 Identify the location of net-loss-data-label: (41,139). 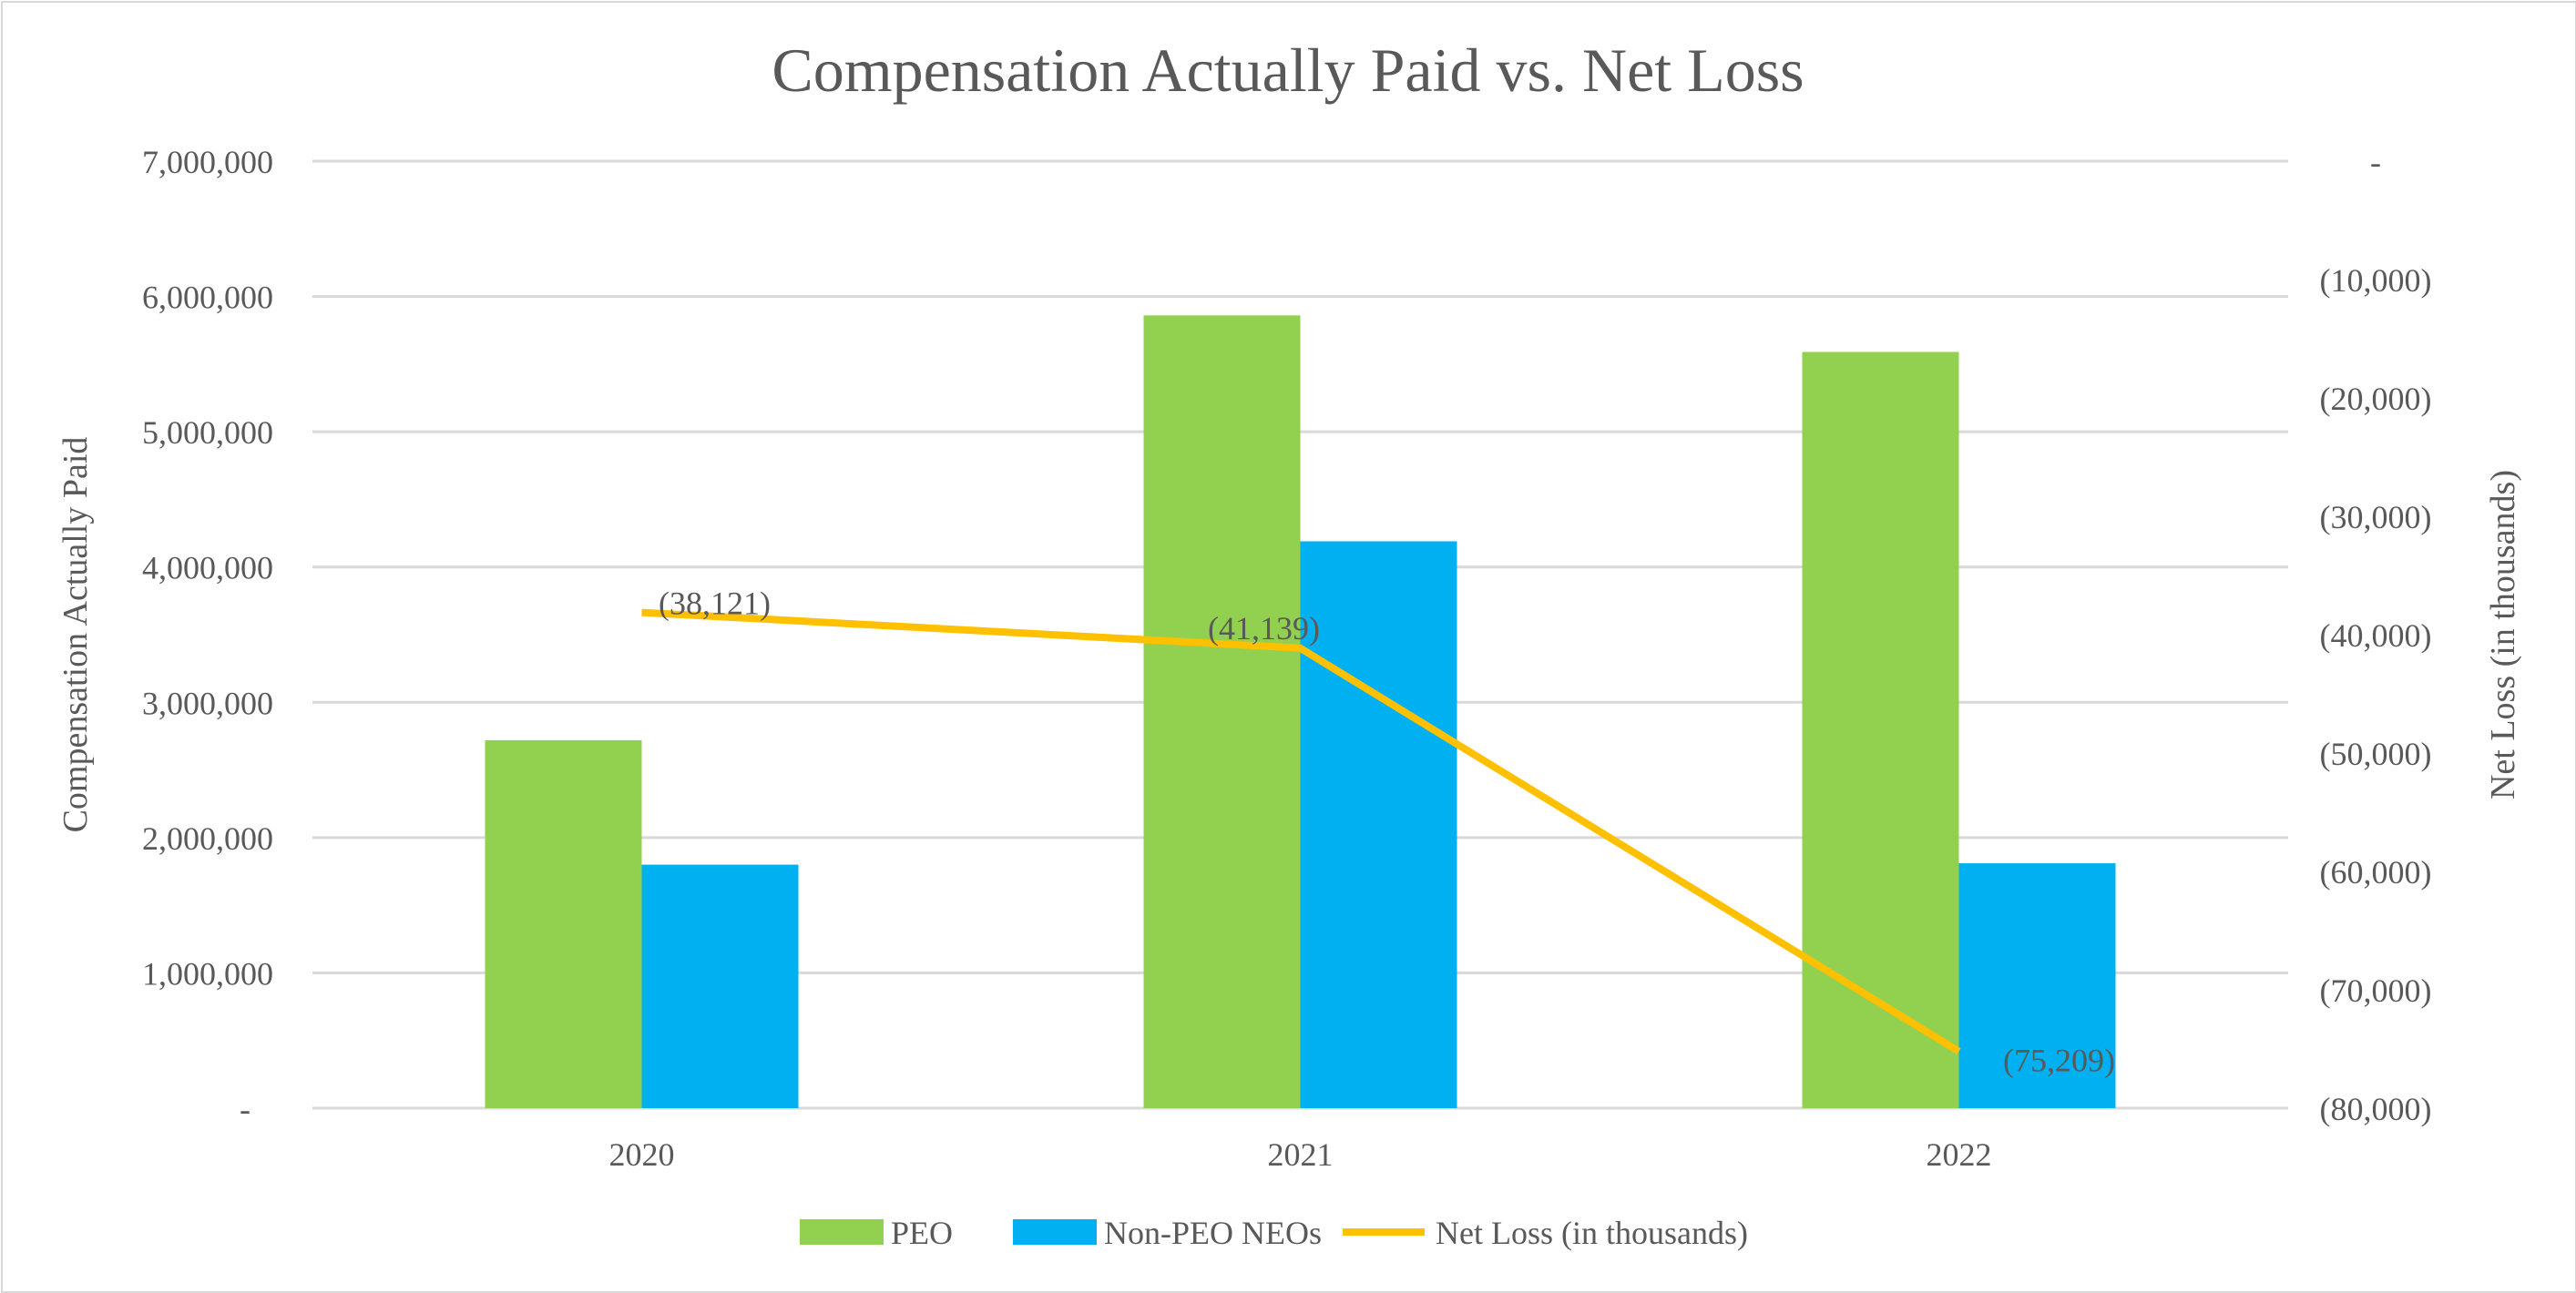
(1264, 628).